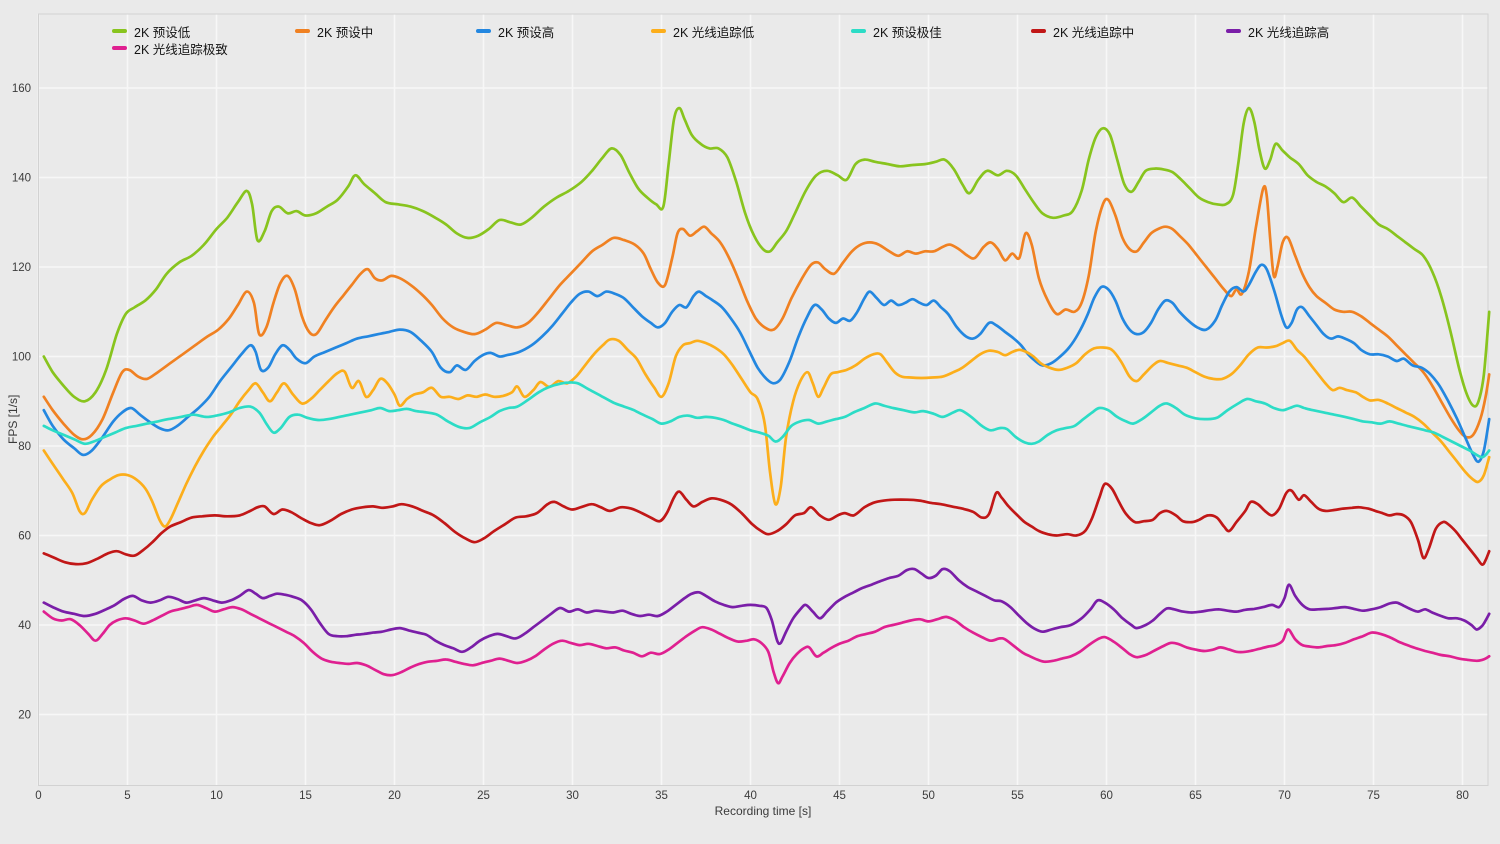 Image resolution: width=1500 pixels, height=844 pixels. Describe the element at coordinates (483, 796) in the screenshot. I see `svg-text: 25` at that location.